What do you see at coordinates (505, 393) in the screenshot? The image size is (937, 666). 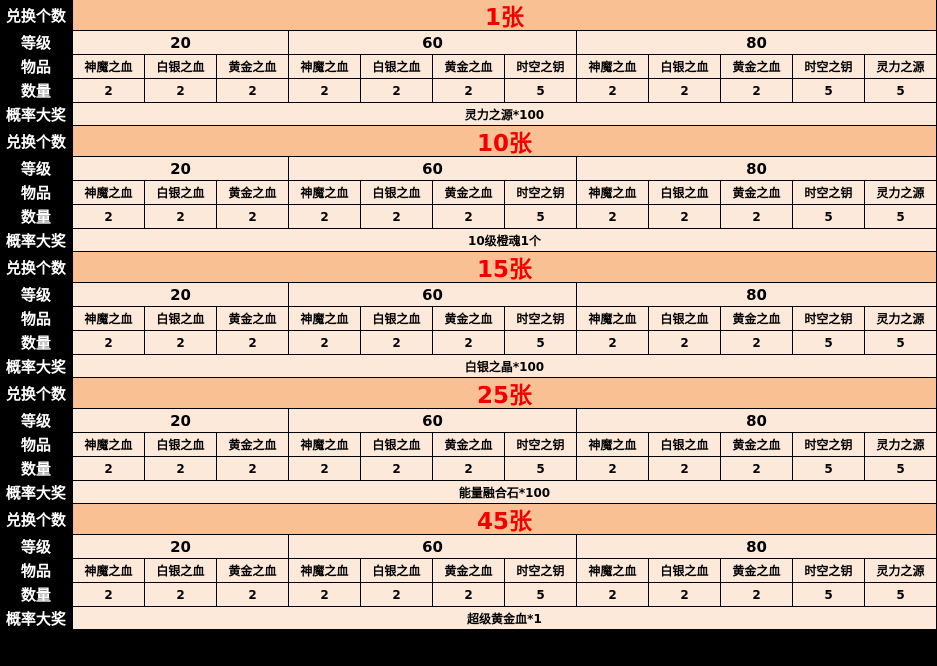 I see `exchange-count-title: 25张` at bounding box center [505, 393].